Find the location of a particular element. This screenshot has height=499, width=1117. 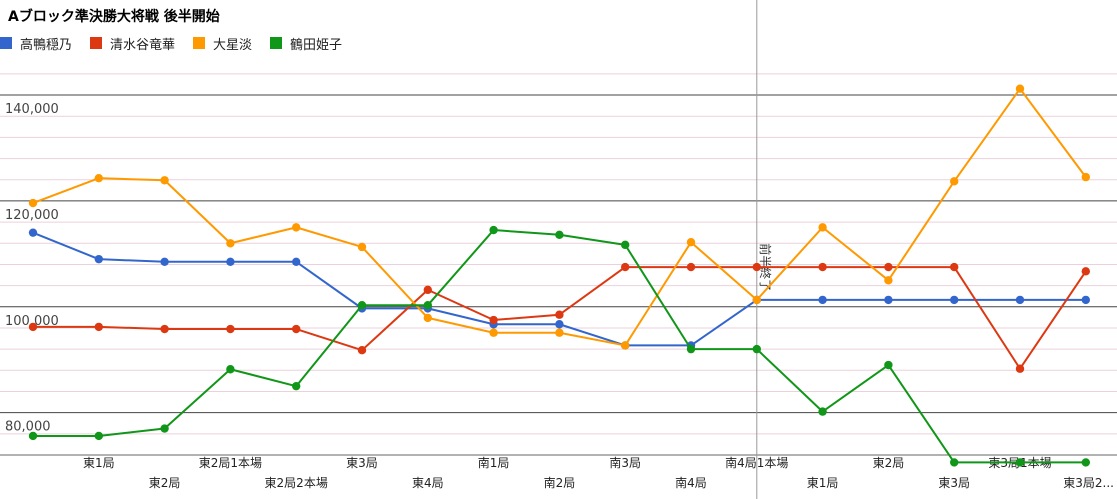

legend-item: 大星淡 is located at coordinates (222, 43).